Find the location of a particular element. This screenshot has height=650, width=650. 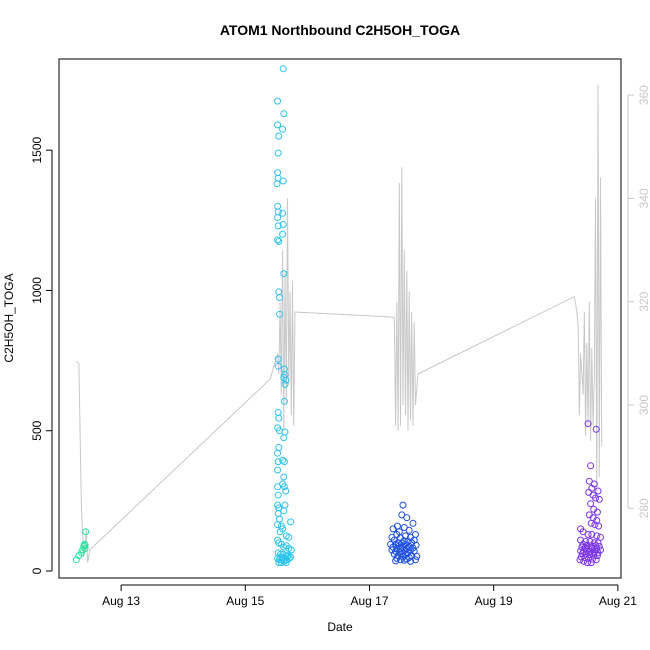

y2-tick-label: 340 is located at coordinates (643, 198).